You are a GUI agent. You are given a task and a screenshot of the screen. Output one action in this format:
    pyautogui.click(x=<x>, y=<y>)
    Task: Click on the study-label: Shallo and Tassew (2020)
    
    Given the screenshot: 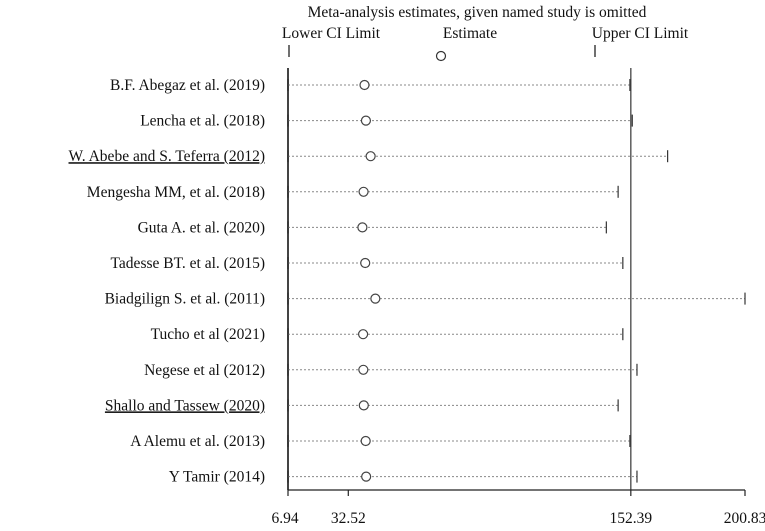 What is the action you would take?
    pyautogui.click(x=185, y=405)
    